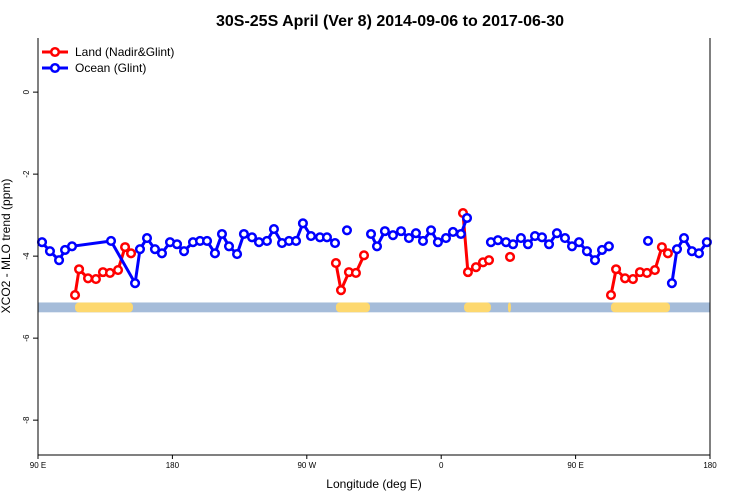  Describe the element at coordinates (6, 246) in the screenshot. I see `y-axis-label: XCO2 - MLO trend (ppm)` at that location.